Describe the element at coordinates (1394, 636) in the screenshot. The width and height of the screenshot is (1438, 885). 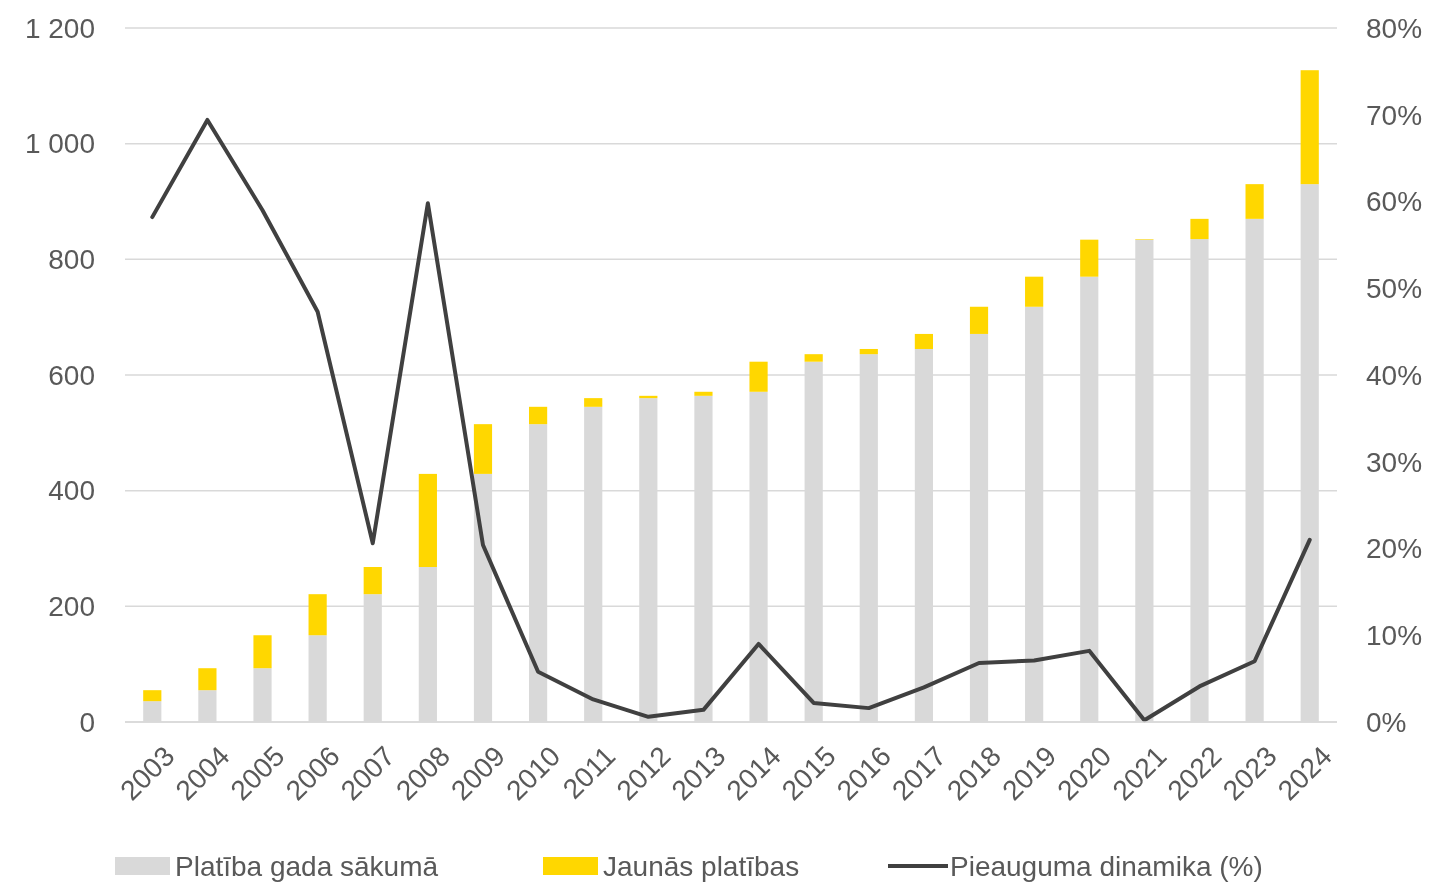
I see `y2-tick-label: 10%` at that location.